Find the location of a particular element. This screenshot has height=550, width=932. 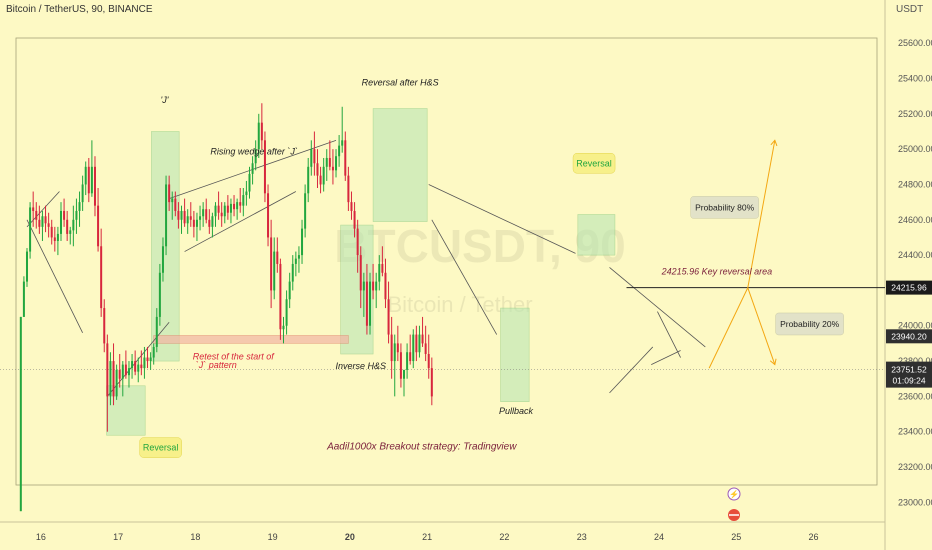

reversal-badge-right is located at coordinates (594, 163).